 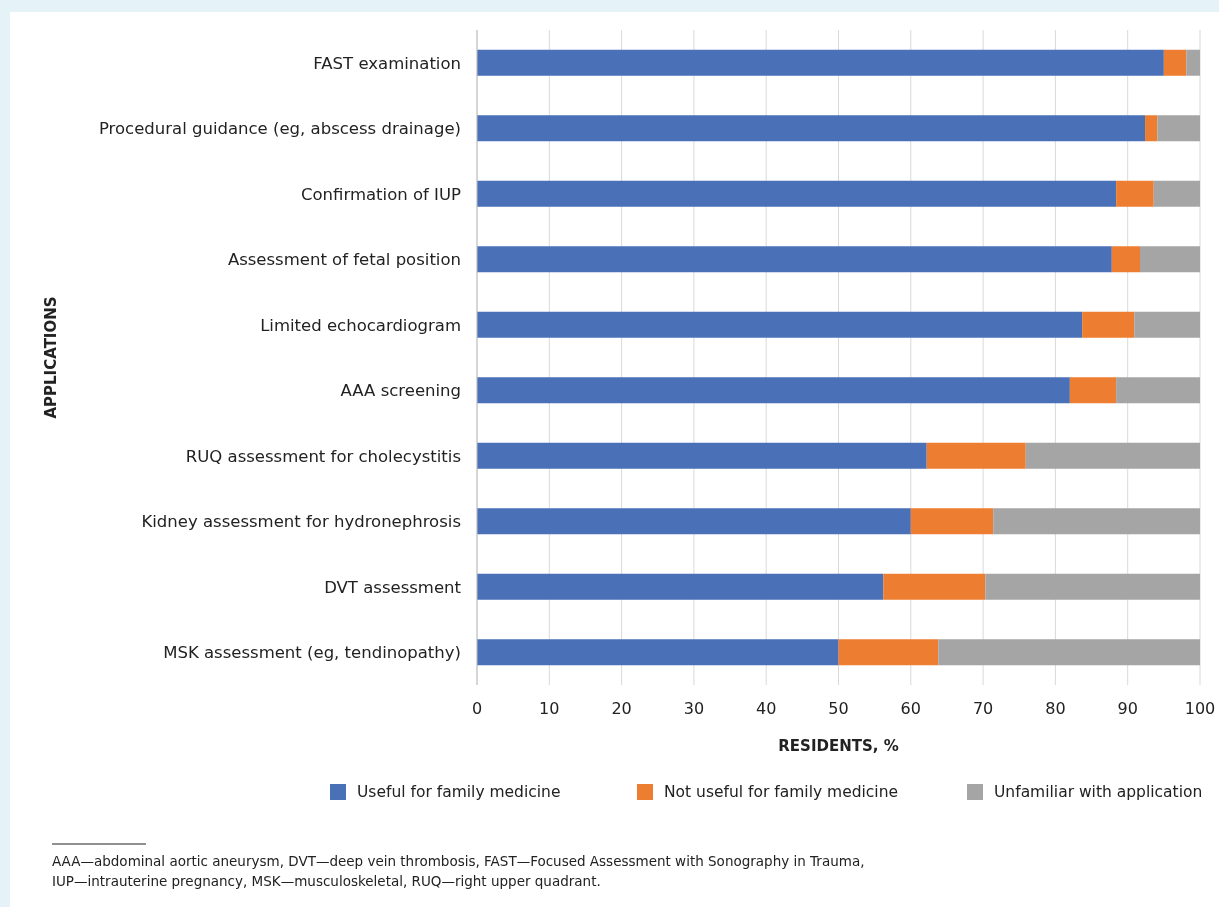 I want to click on x-tick-label: 60, so click(x=910, y=708).